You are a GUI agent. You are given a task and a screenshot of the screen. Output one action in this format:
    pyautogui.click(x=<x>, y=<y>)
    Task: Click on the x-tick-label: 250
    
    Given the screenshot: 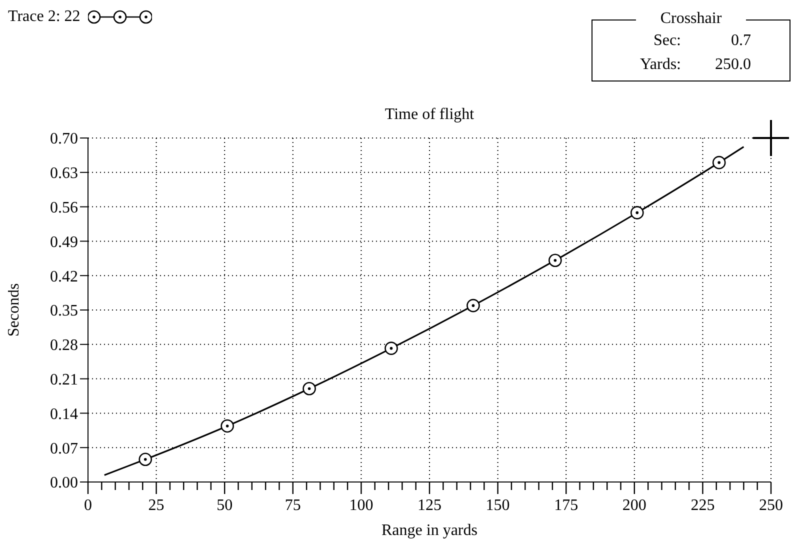 What is the action you would take?
    pyautogui.click(x=771, y=505)
    